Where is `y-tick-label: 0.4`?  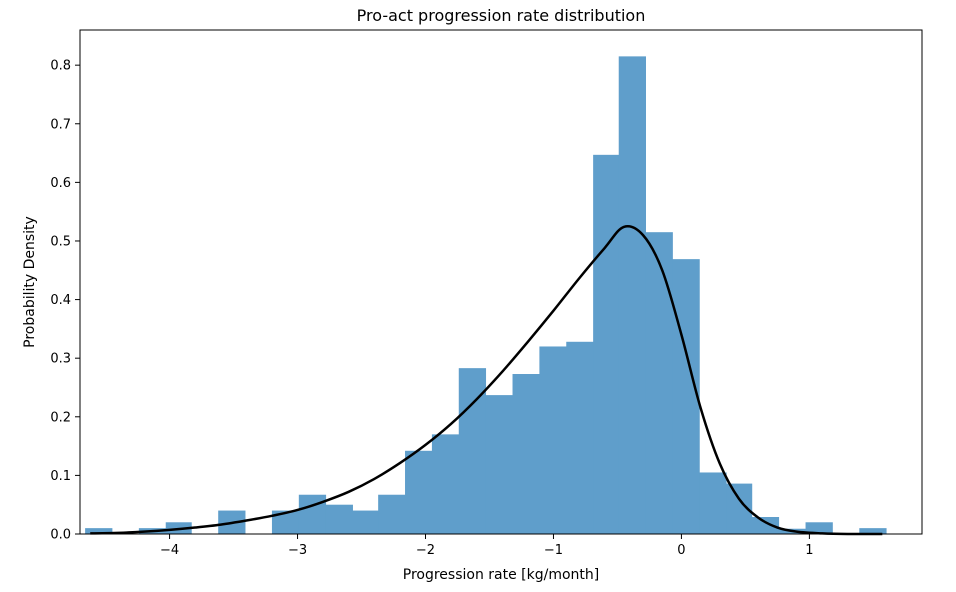 y-tick-label: 0.4 is located at coordinates (60, 300).